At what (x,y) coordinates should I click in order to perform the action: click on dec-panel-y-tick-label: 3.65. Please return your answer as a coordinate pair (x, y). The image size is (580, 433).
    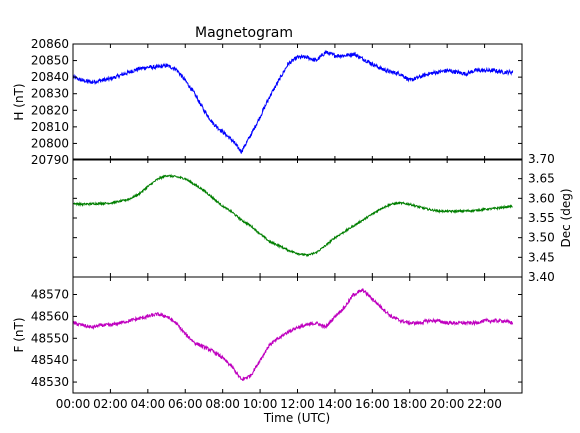
    Looking at the image, I should click on (541, 179).